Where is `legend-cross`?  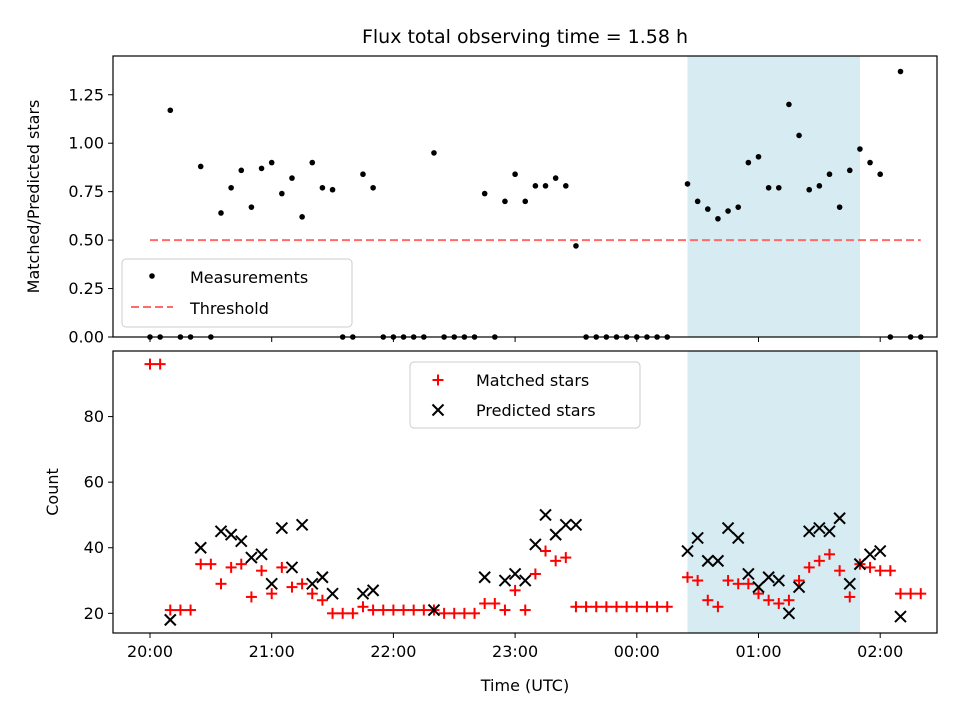 legend-cross is located at coordinates (438, 410).